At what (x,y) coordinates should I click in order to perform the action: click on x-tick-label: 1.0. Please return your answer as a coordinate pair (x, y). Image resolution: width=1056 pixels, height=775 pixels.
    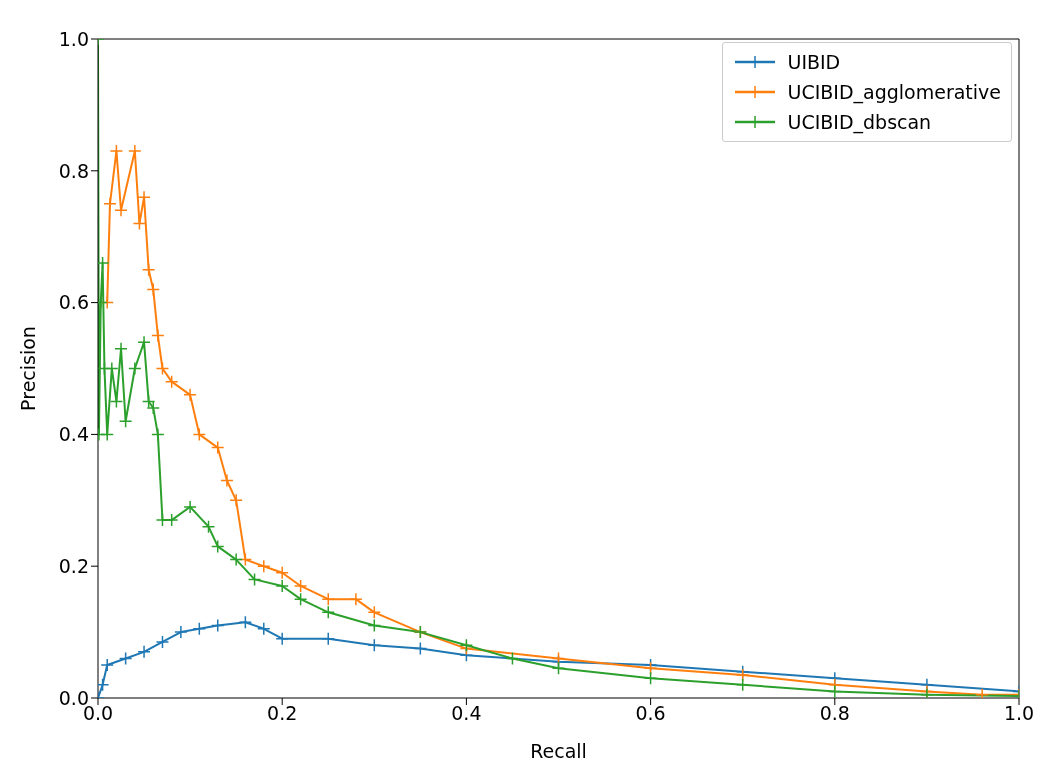
    Looking at the image, I should click on (1019, 713).